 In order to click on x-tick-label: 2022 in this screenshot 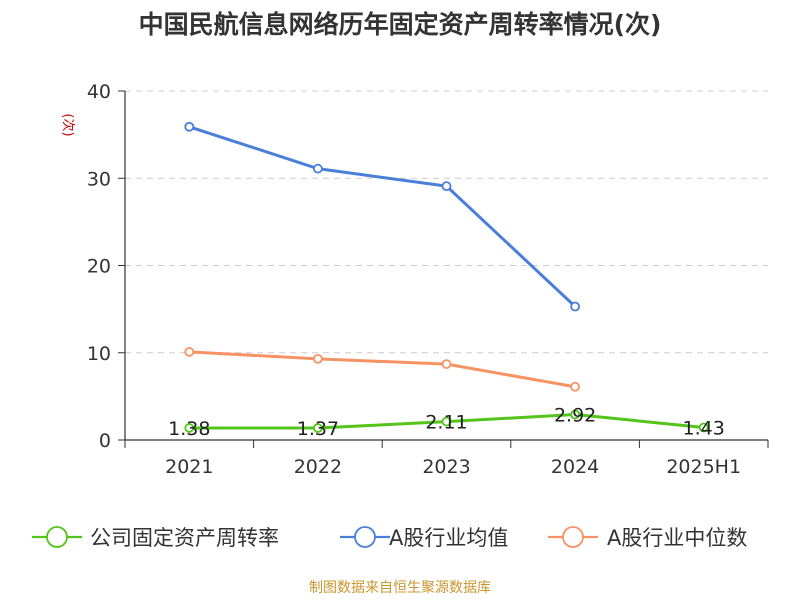, I will do `click(318, 467)`.